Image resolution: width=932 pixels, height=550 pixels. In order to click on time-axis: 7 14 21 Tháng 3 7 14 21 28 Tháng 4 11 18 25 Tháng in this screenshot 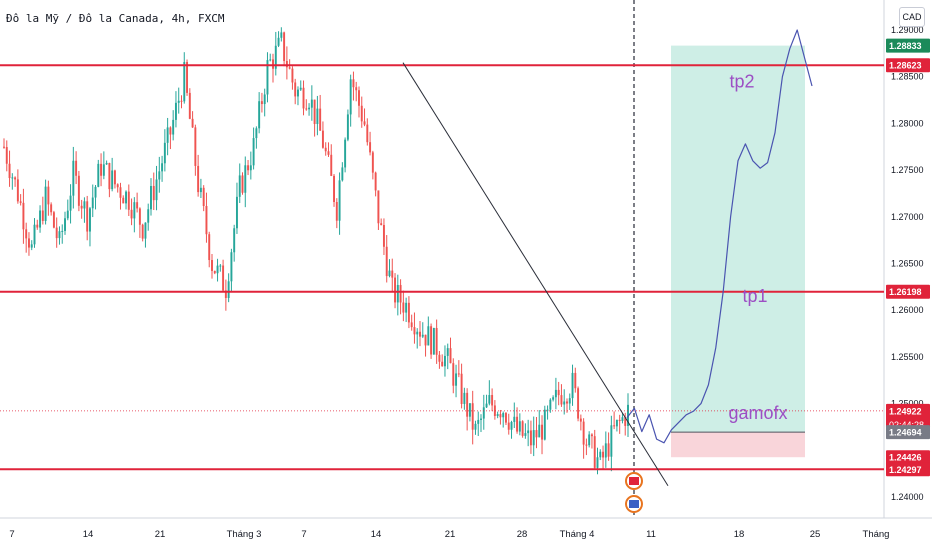, I will do `click(449, 534)`.